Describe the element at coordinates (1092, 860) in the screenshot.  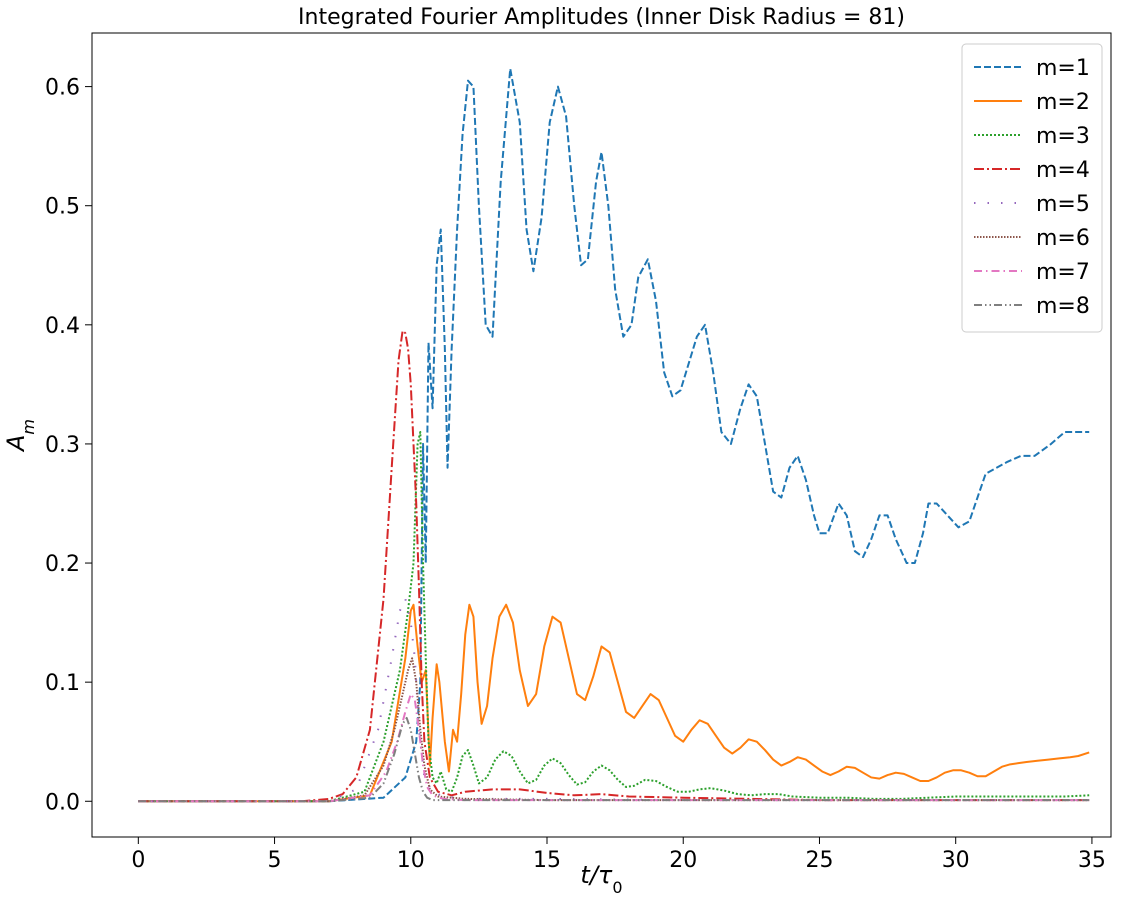
I see `x-tick-label: 35` at that location.